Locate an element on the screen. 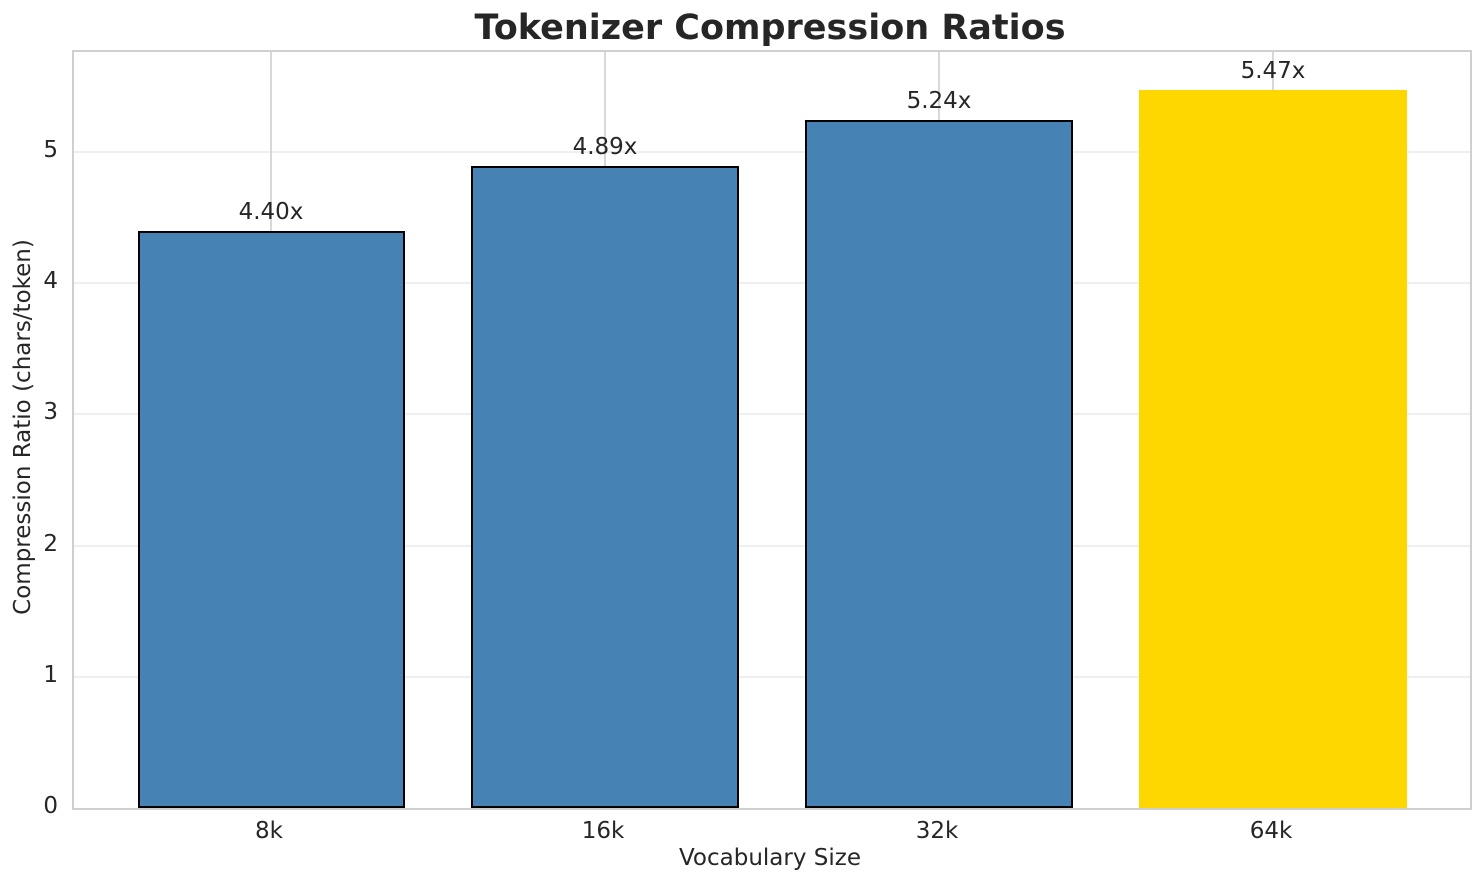 The height and width of the screenshot is (885, 1483). y-tick-label: 1 is located at coordinates (50, 674).